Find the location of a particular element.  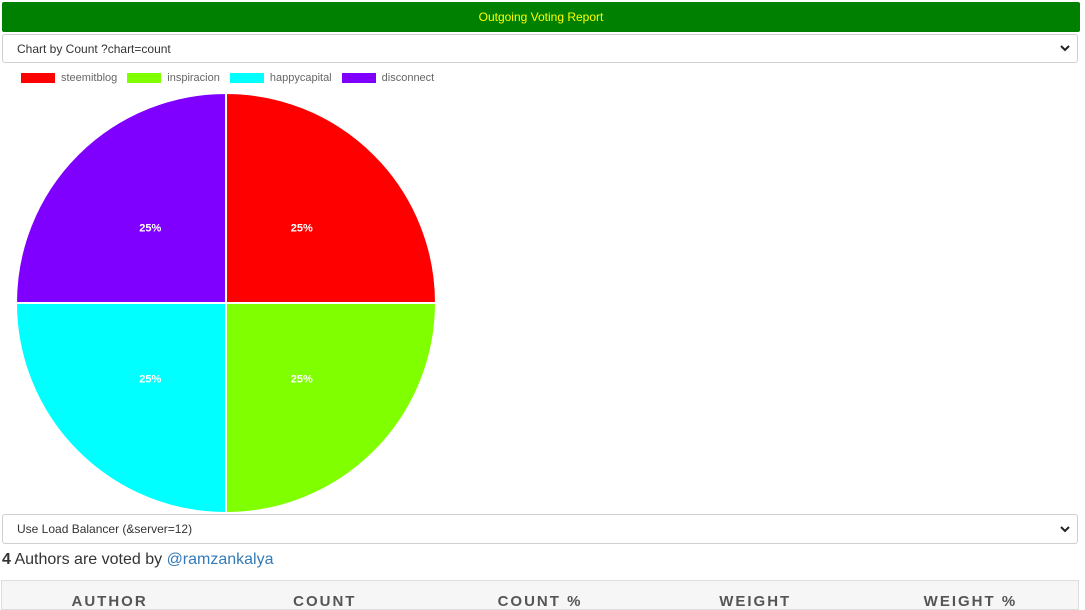

legend-item: steemitblog is located at coordinates (69, 78).